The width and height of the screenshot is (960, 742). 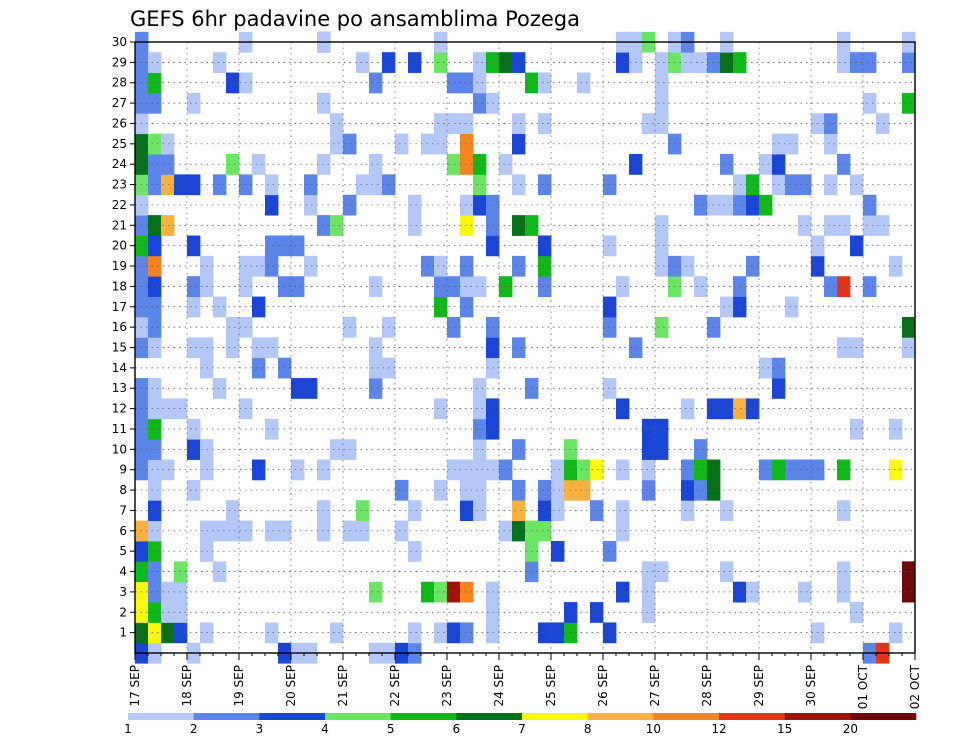 What do you see at coordinates (123, 633) in the screenshot?
I see `y-tick-label: 1` at bounding box center [123, 633].